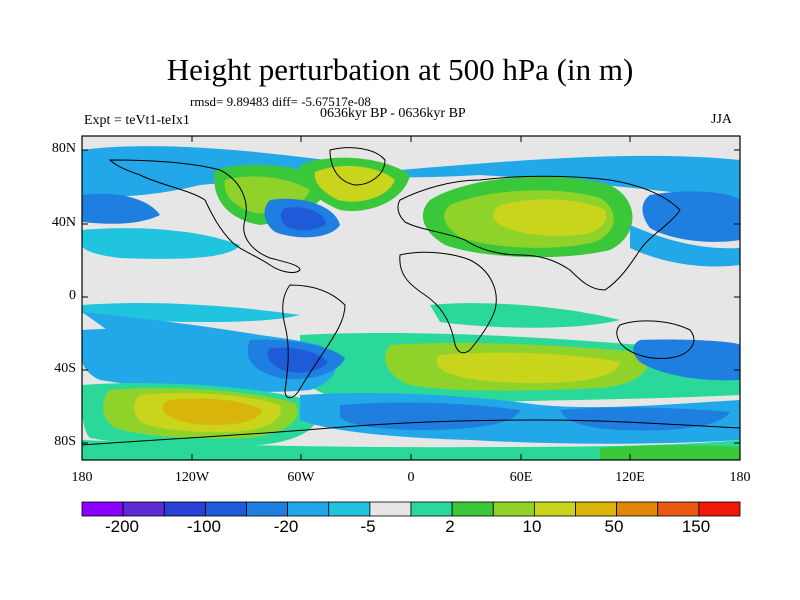 The width and height of the screenshot is (800, 600). I want to click on coast-africa, so click(448, 302).